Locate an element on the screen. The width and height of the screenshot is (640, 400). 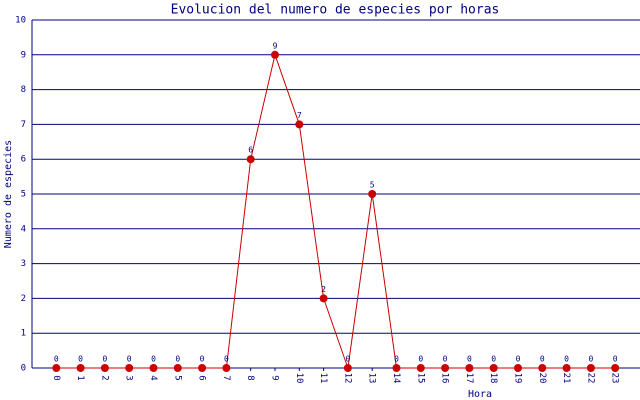
x-tick-label: 11 is located at coordinates (323, 378).